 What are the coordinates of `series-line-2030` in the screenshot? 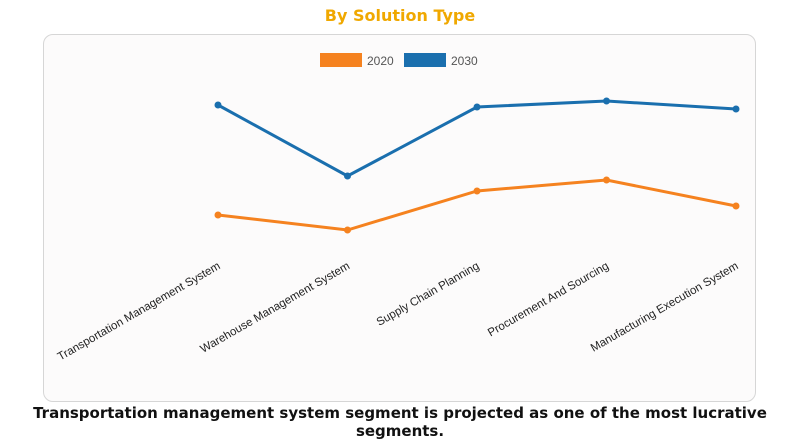 It's located at (477, 138).